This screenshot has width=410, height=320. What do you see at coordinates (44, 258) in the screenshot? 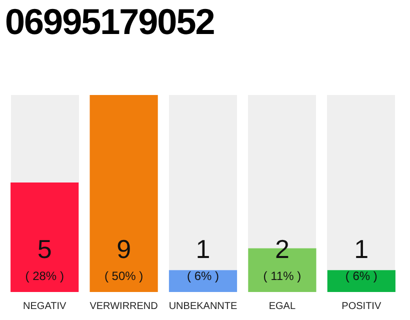
I see `data-label: 5 ( 28% )` at bounding box center [44, 258].